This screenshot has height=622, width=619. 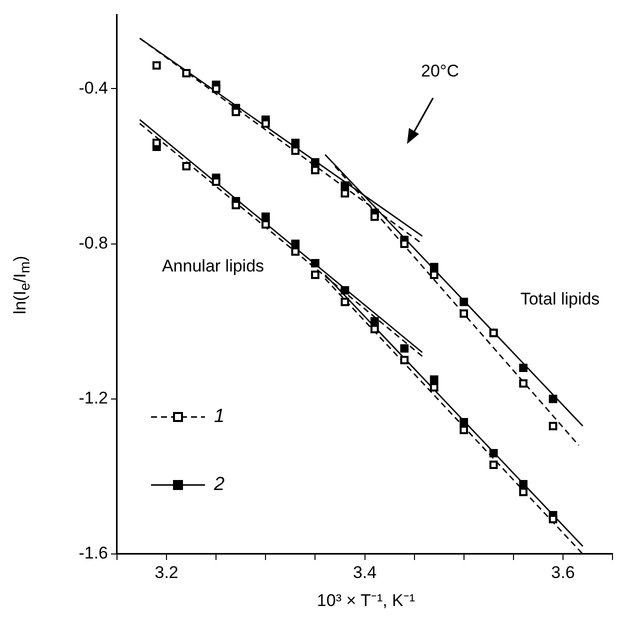 I want to click on x-tick-label: 3.6, so click(x=563, y=572).